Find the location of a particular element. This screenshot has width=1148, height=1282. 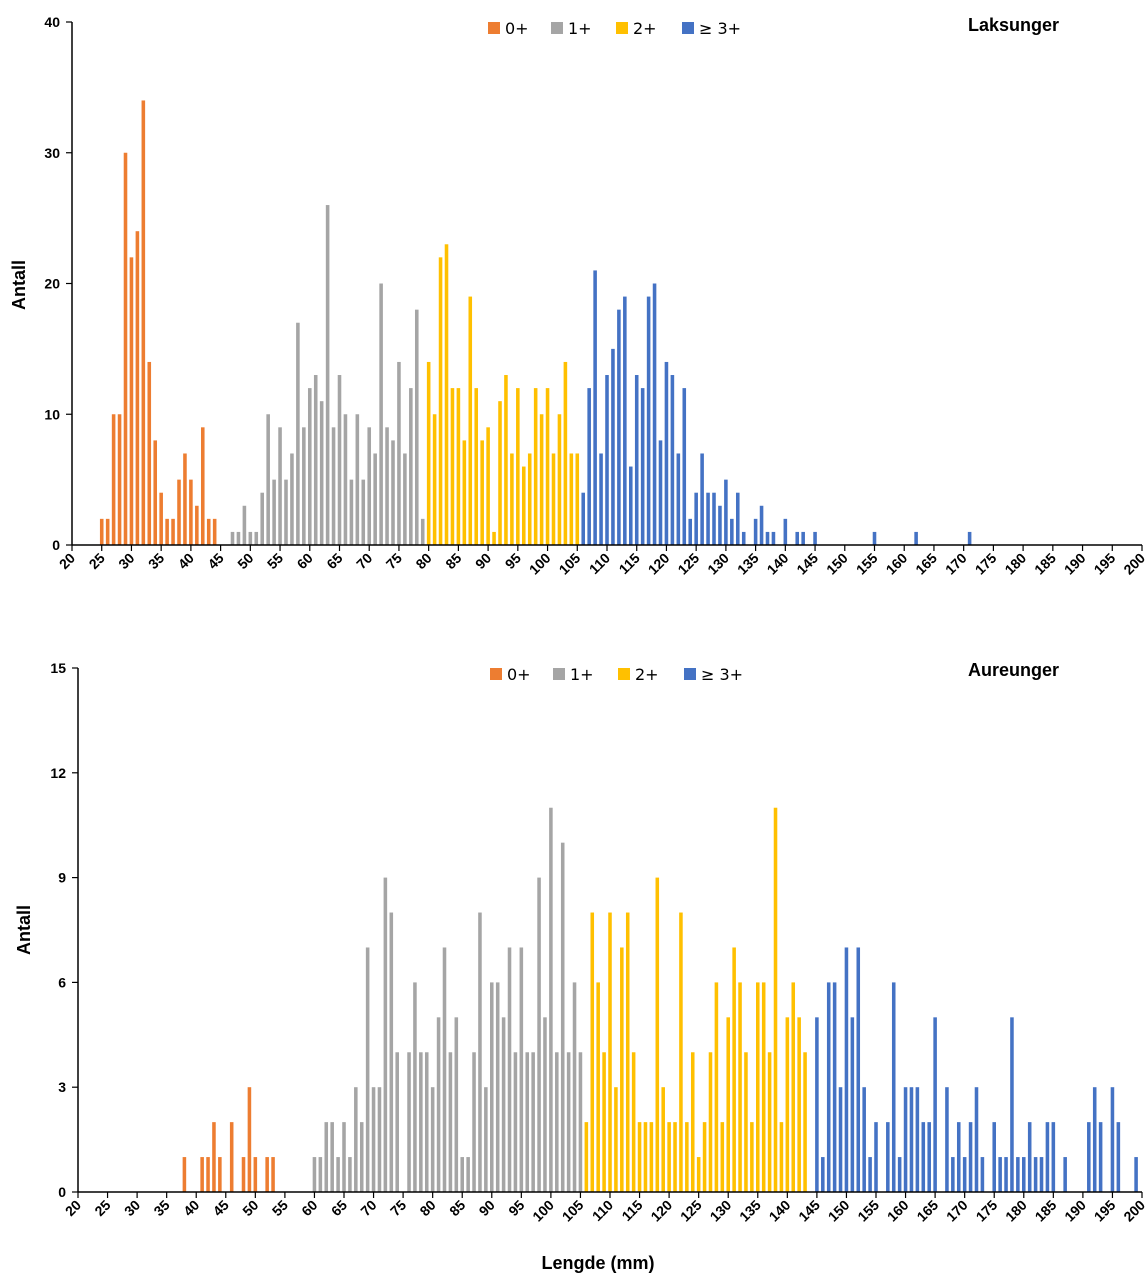

x-tick-label: 20 is located at coordinates (73, 1208).